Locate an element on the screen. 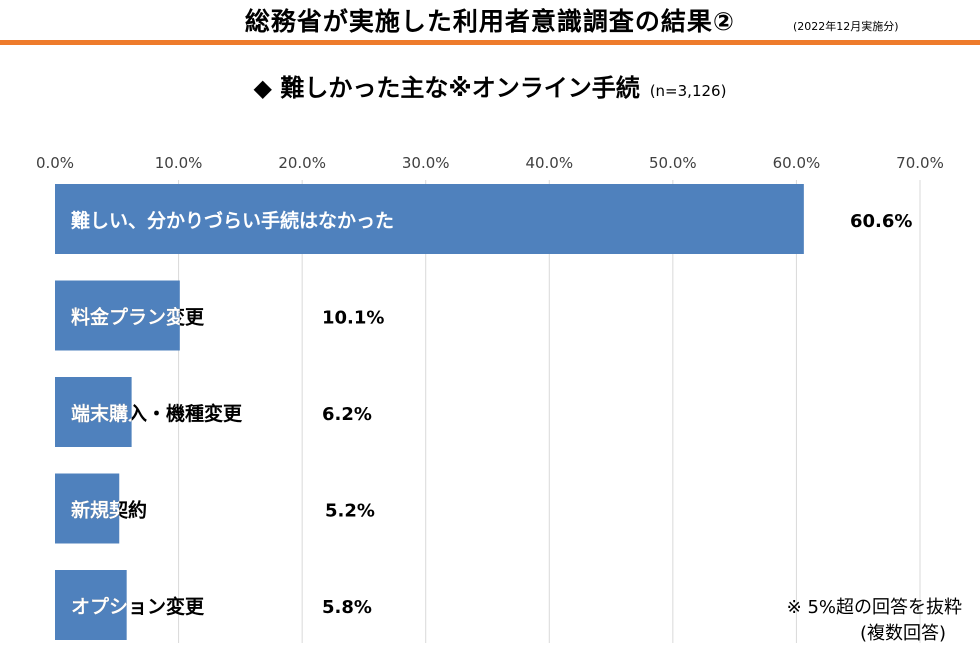 This screenshot has height=664, width=980. x-tick-label: 20.0% is located at coordinates (302, 163).